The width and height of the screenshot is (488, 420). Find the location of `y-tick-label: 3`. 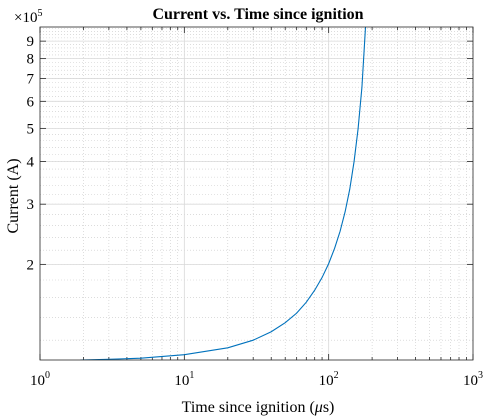

y-tick-label: 3 is located at coordinates (31, 205).